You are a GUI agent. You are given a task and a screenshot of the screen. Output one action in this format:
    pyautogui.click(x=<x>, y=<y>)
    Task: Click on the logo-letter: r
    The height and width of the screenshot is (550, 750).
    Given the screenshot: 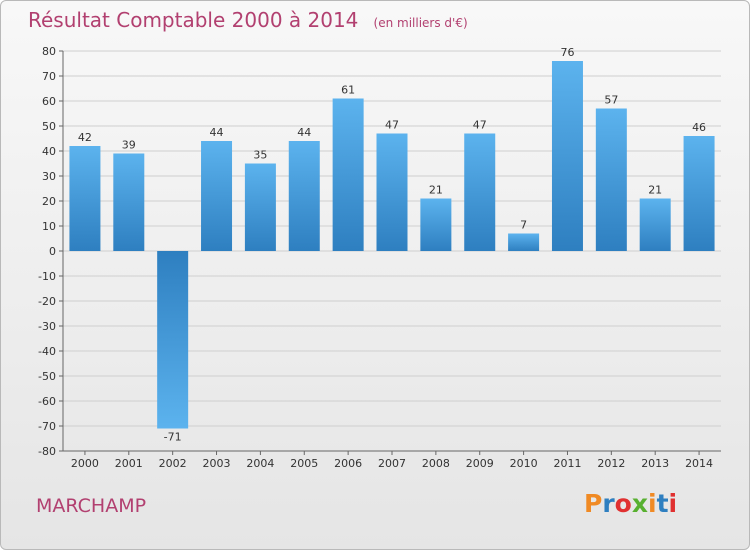 What is the action you would take?
    pyautogui.click(x=608, y=503)
    